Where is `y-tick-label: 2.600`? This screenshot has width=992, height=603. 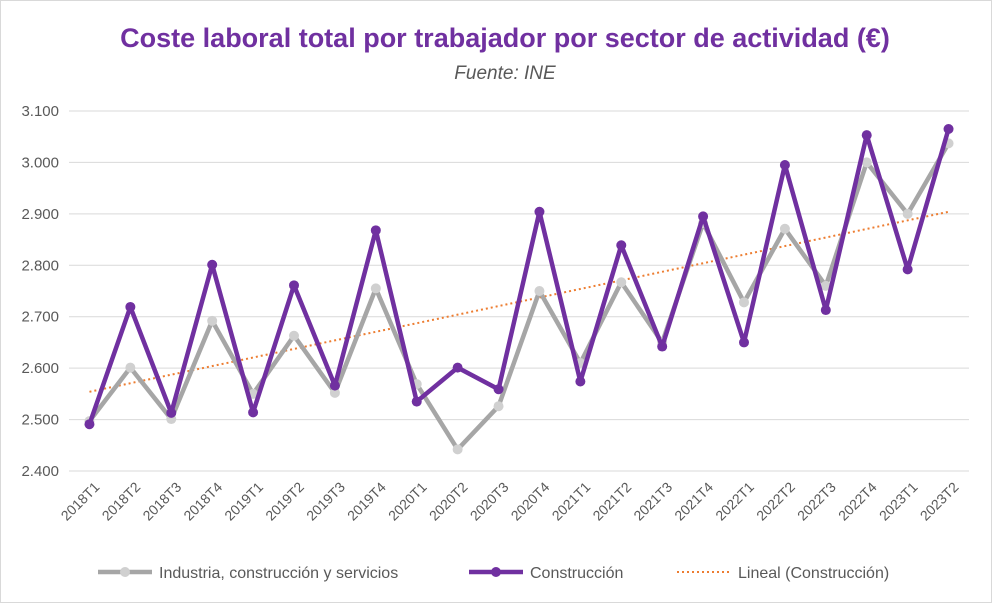 y-tick-label: 2.600 is located at coordinates (40, 368).